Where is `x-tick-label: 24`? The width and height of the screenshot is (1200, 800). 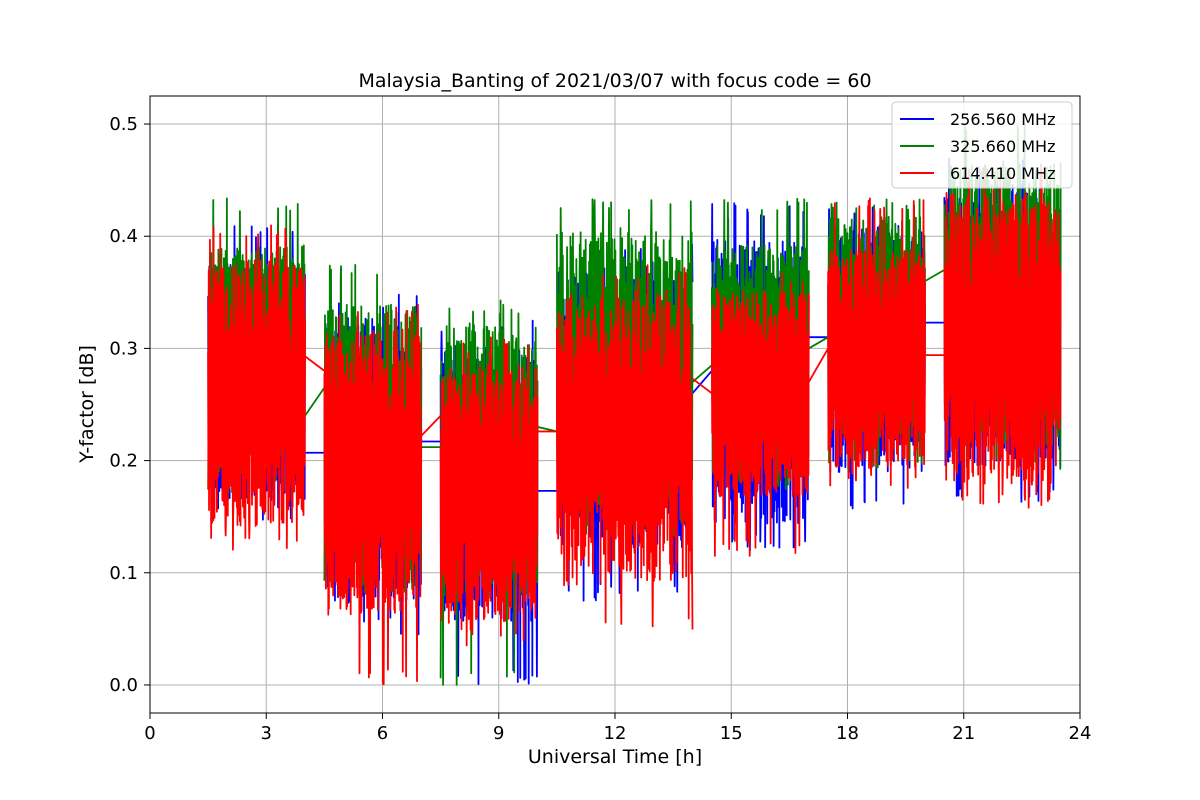 x-tick-label: 24 is located at coordinates (1080, 733).